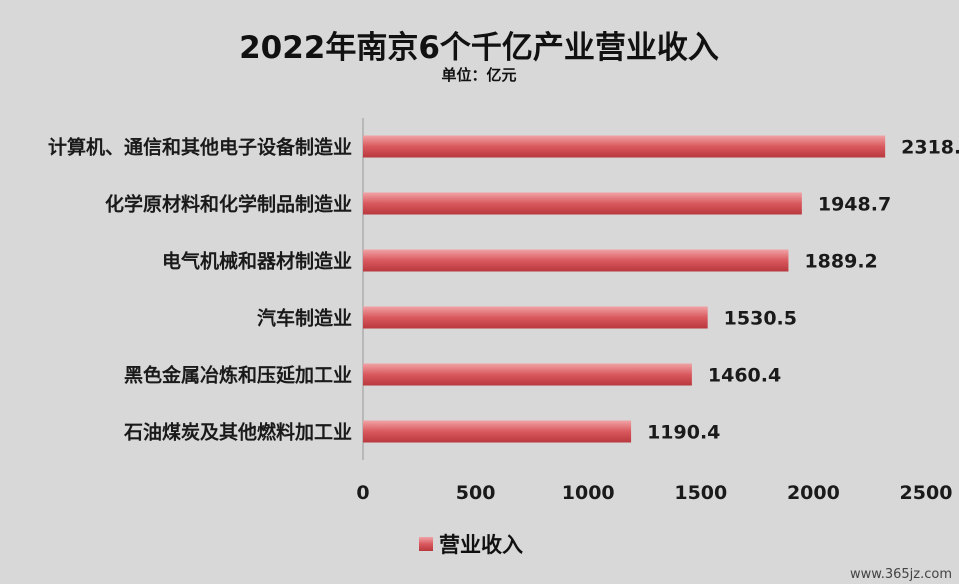 This screenshot has height=584, width=959. I want to click on value-label: 1889.2, so click(840, 262).